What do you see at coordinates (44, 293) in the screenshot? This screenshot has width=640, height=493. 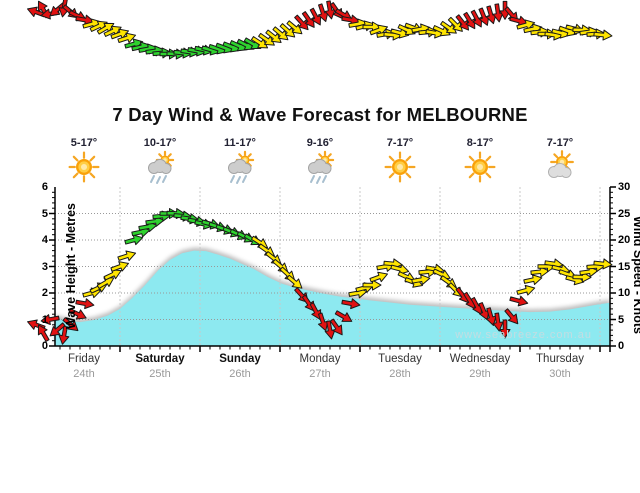 I see `left-tick-label: 2` at bounding box center [44, 293].